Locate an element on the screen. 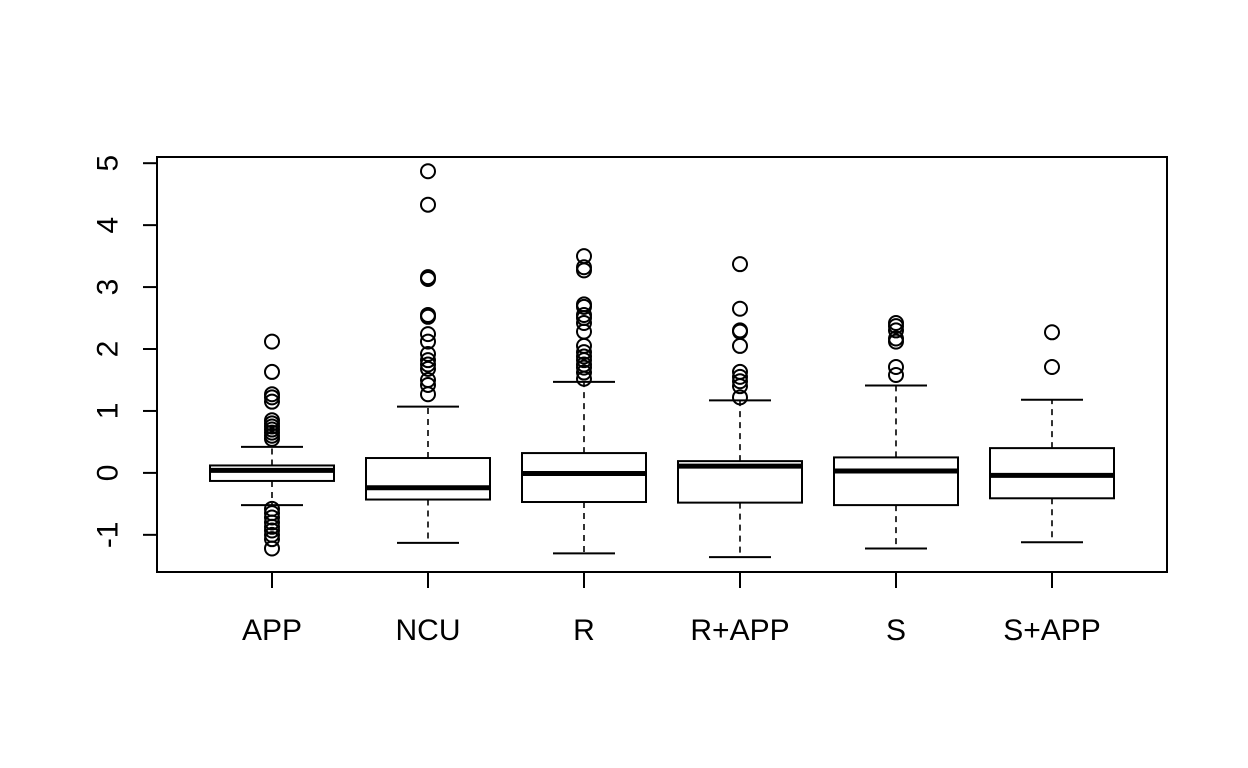 The height and width of the screenshot is (768, 1248). x-axis: APP NCU R R+APP S S+APP is located at coordinates (671, 609).